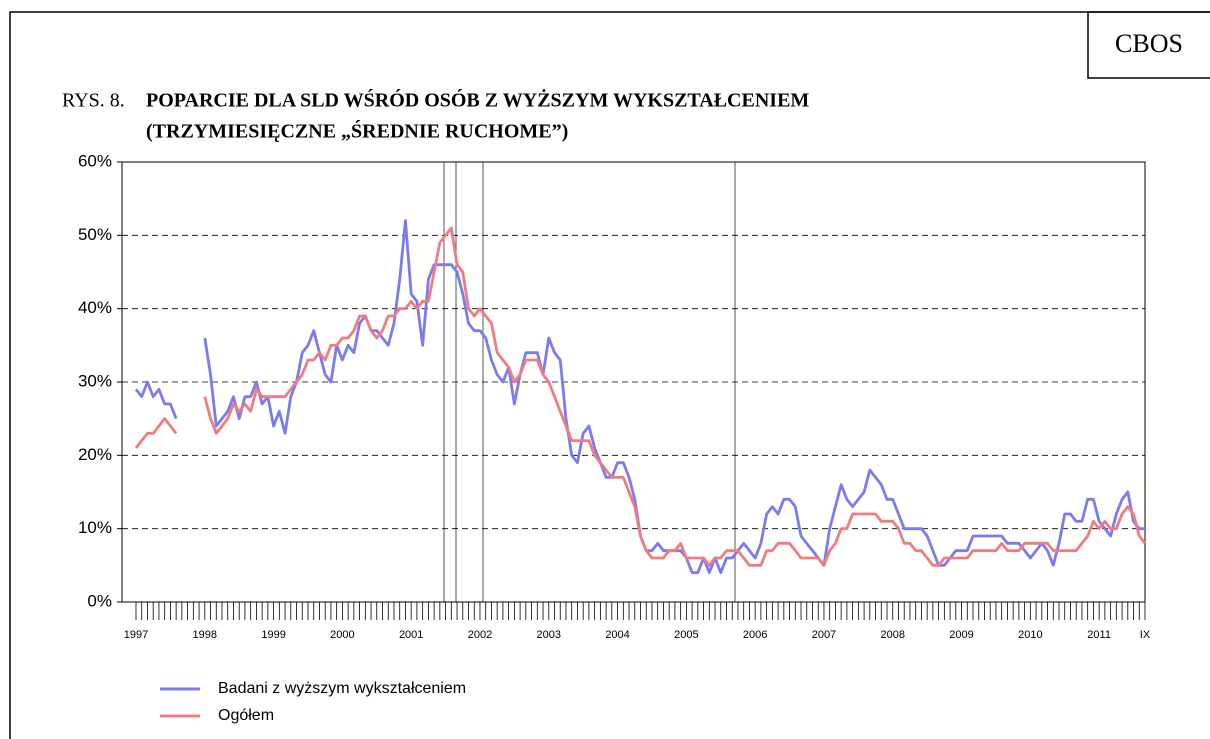 This screenshot has height=739, width=1210. What do you see at coordinates (95, 380) in the screenshot?
I see `y-tick-label: 30%` at bounding box center [95, 380].